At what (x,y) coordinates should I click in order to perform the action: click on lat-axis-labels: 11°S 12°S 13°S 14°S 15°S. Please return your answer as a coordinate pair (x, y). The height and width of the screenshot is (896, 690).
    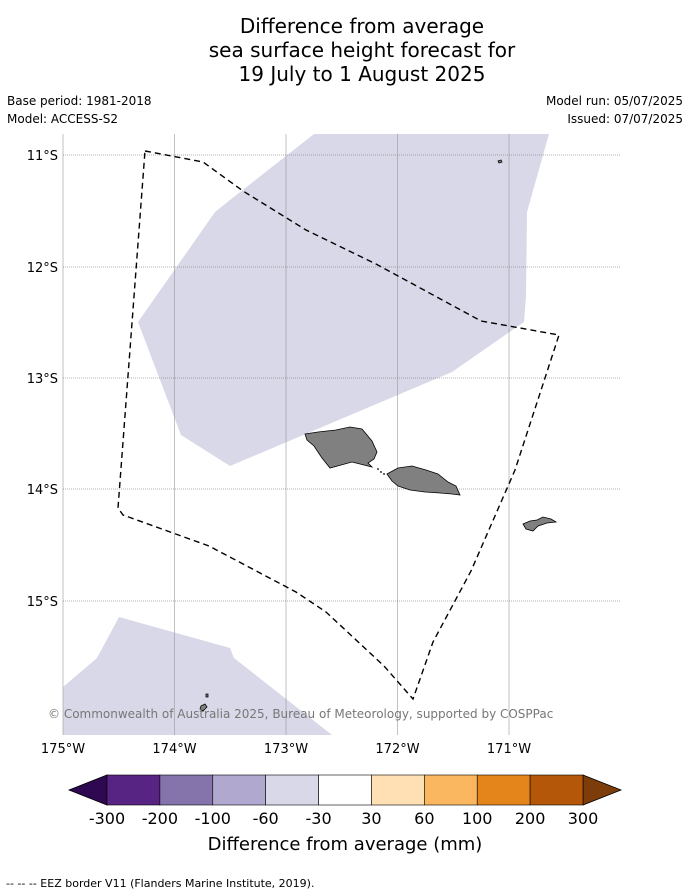
    Looking at the image, I should click on (42, 379).